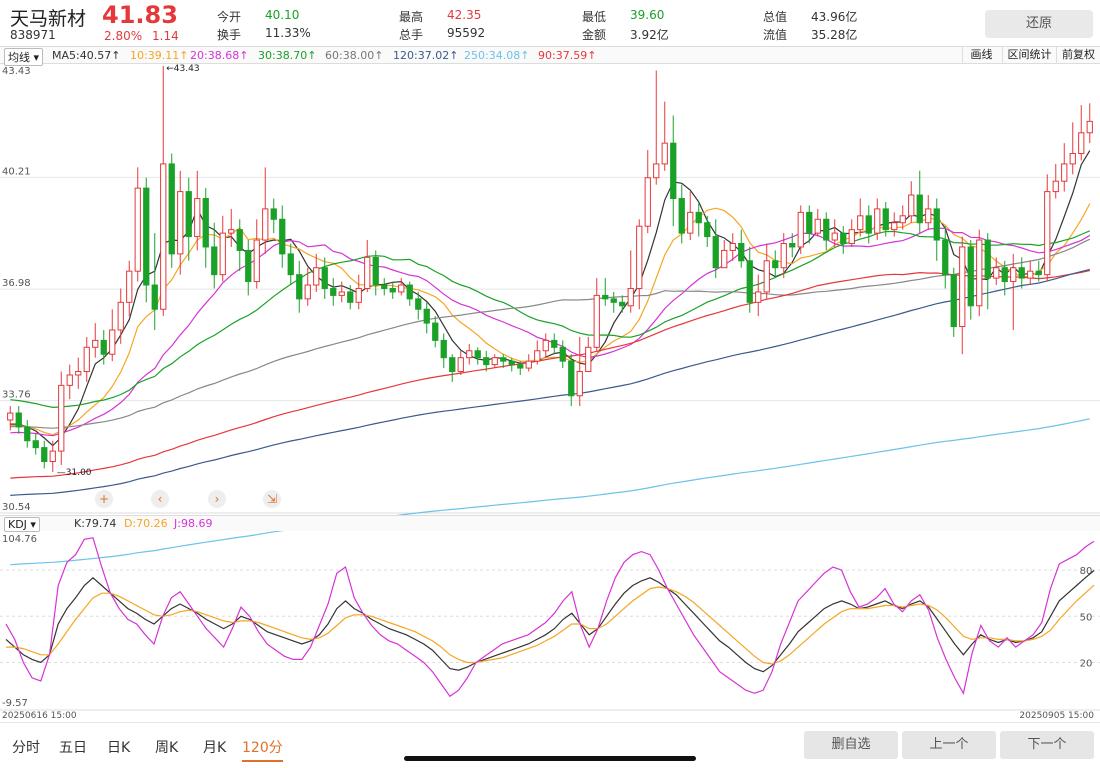 Image resolution: width=1100 pixels, height=768 pixels. What do you see at coordinates (19, 57) in the screenshot?
I see `indicator-selector-label: 均线` at bounding box center [19, 57].